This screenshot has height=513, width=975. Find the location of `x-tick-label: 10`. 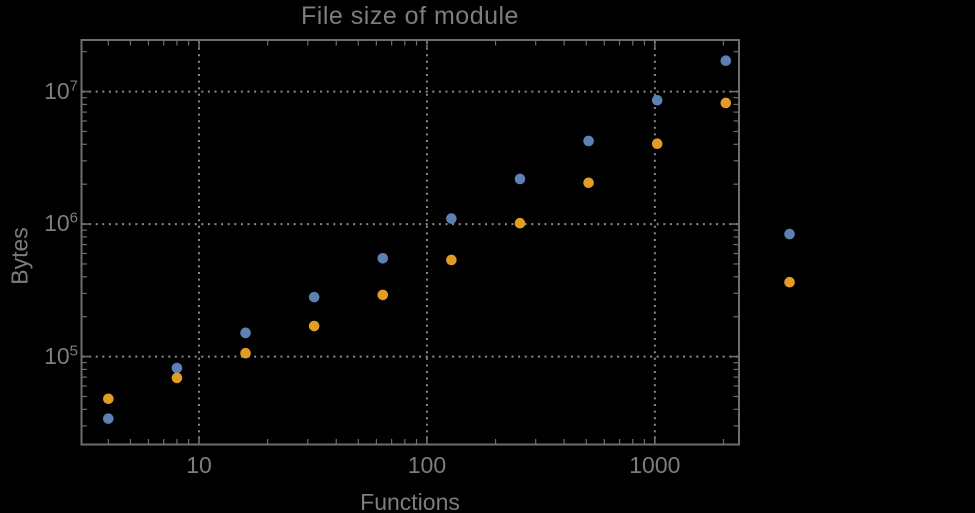

x-tick-label: 10 is located at coordinates (199, 465).